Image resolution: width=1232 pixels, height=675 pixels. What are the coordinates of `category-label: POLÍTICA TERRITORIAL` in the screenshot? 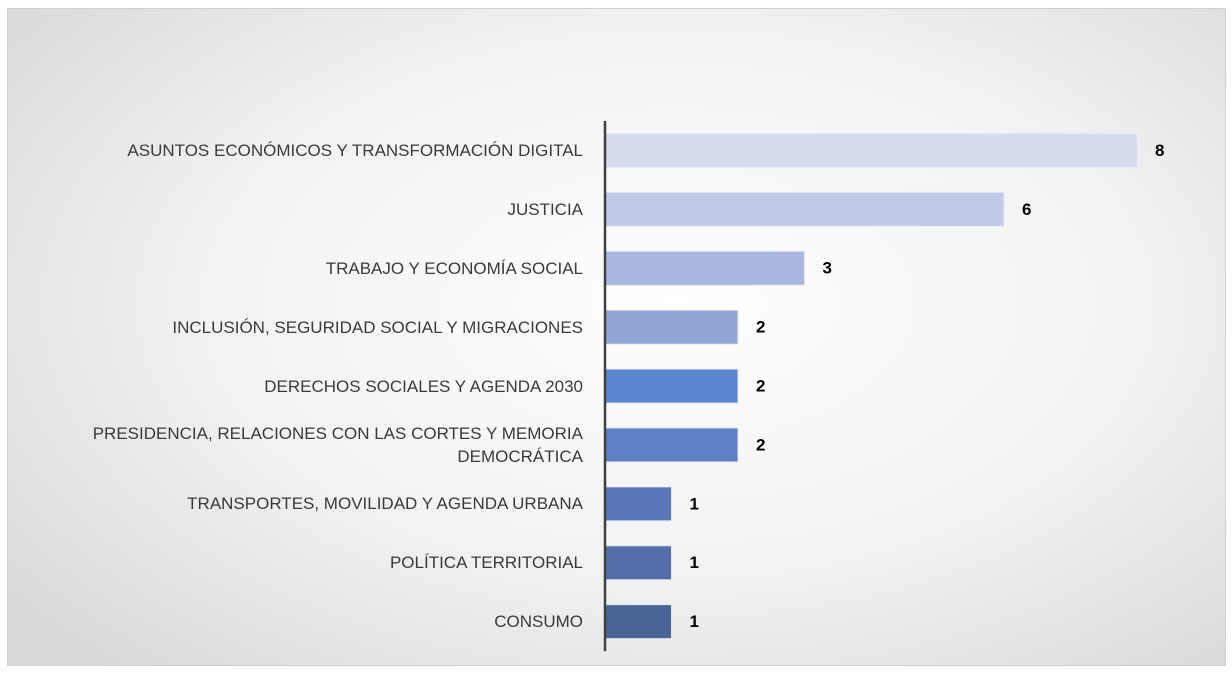 It's located at (486, 563).